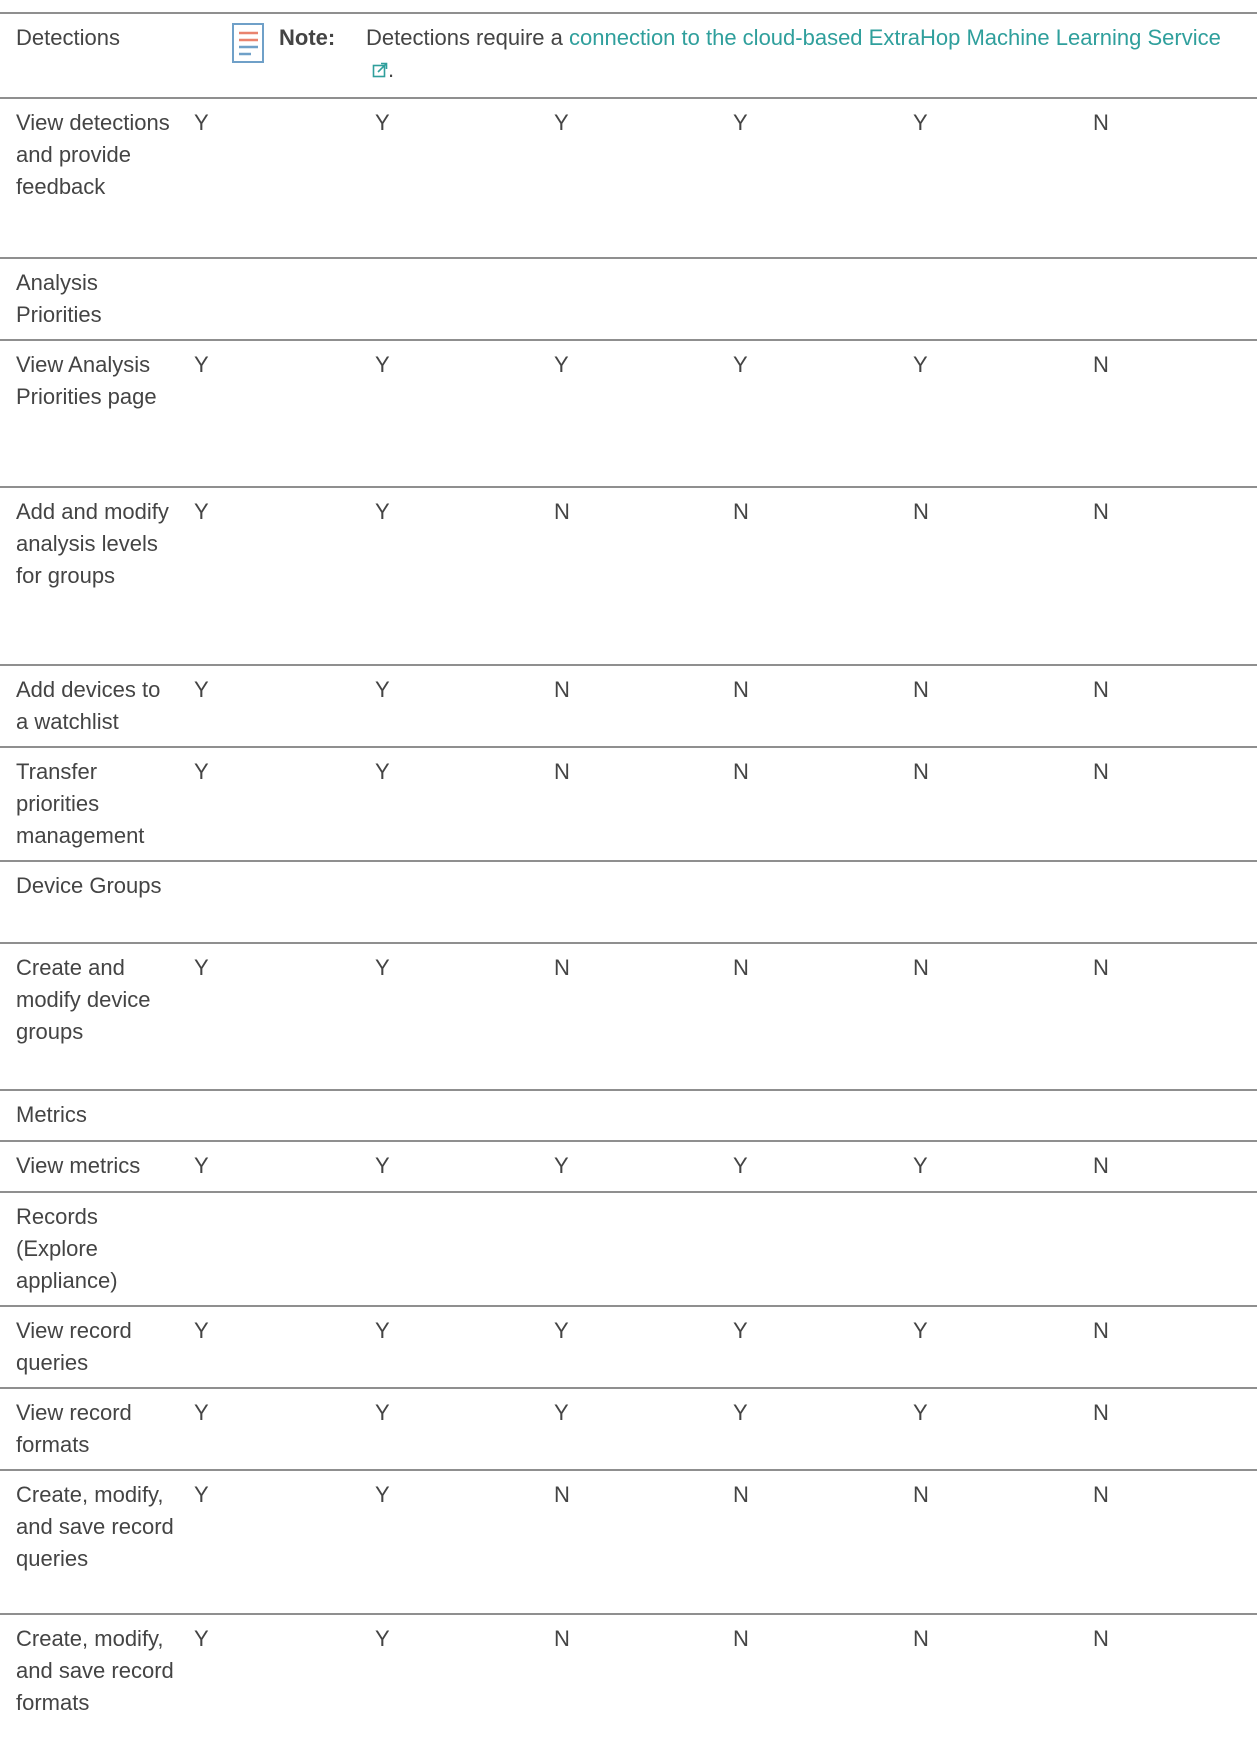 The width and height of the screenshot is (1257, 1750). Describe the element at coordinates (93, 154) in the screenshot. I see `row-label: View detections and provide feedback` at that location.